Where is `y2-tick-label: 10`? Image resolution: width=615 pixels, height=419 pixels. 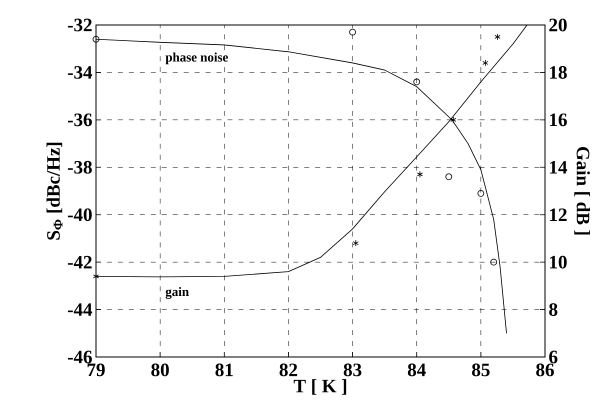
y2-tick-label: 10 is located at coordinates (558, 262).